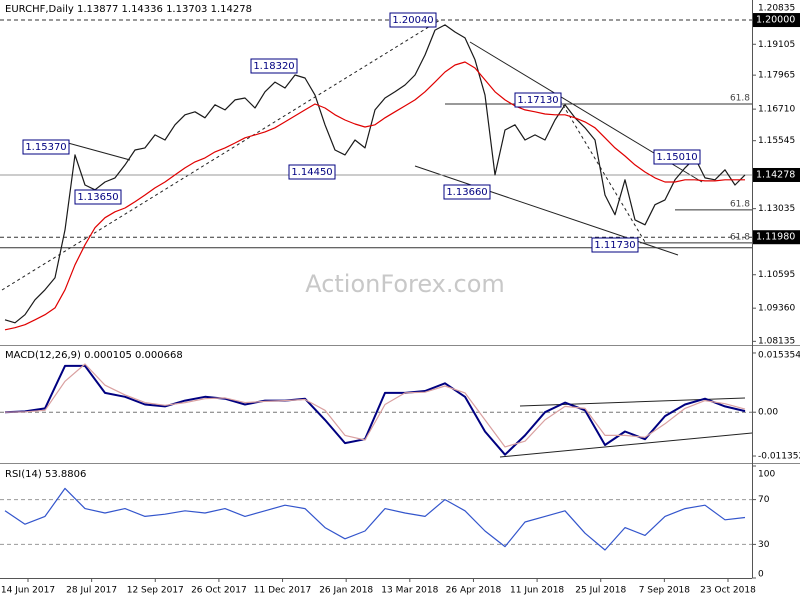  Describe the element at coordinates (537, 591) in the screenshot. I see `x-tick-label: 11 Jun 2018` at that location.